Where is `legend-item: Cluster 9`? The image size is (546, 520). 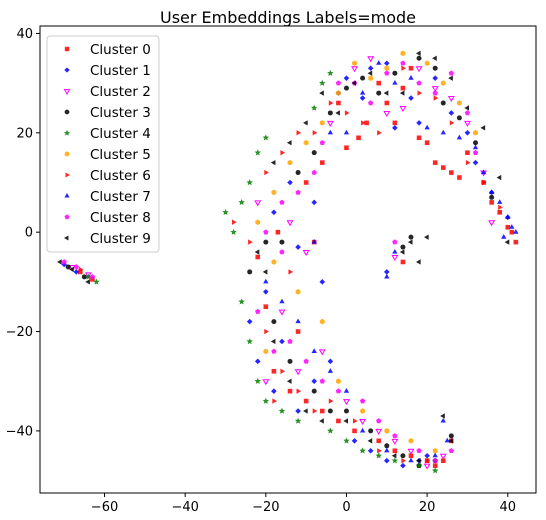 legend-item: Cluster 9 is located at coordinates (107, 239).